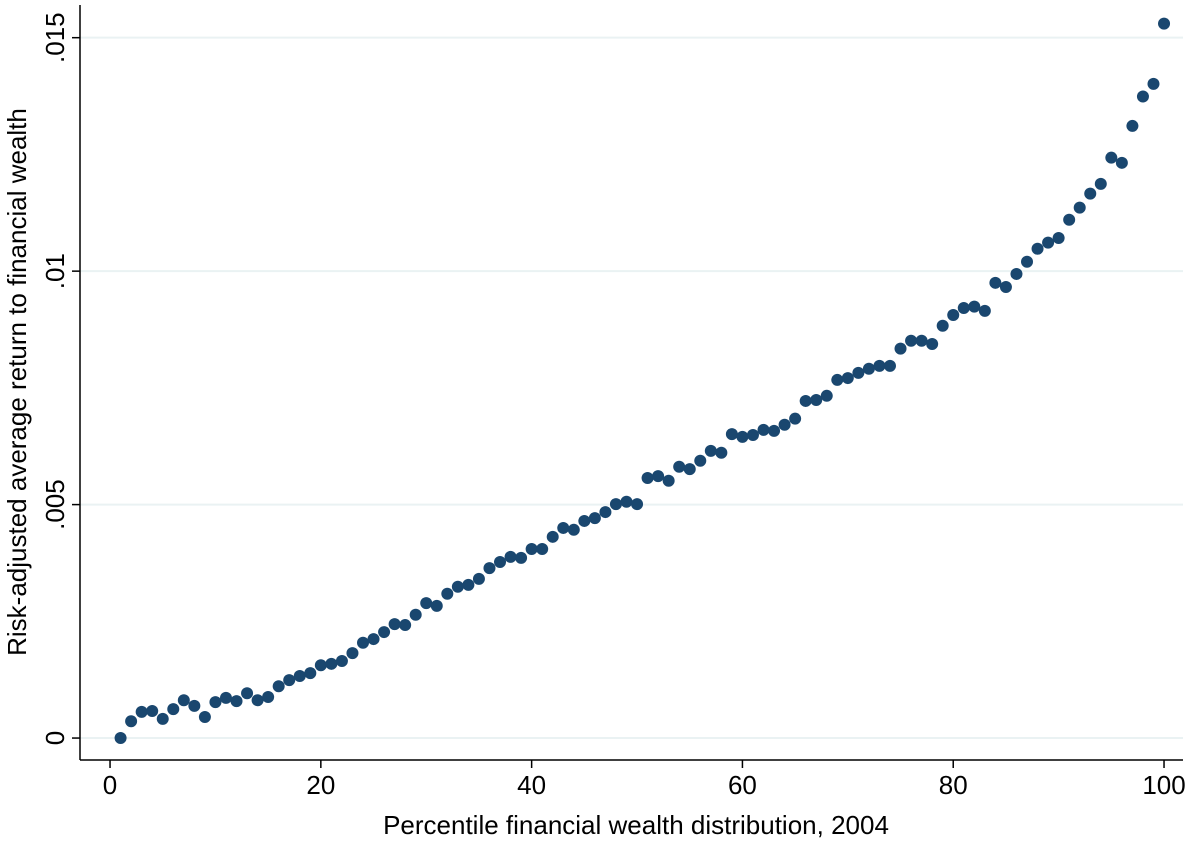  What do you see at coordinates (55, 37) in the screenshot?
I see `y-tick-label: .015` at bounding box center [55, 37].